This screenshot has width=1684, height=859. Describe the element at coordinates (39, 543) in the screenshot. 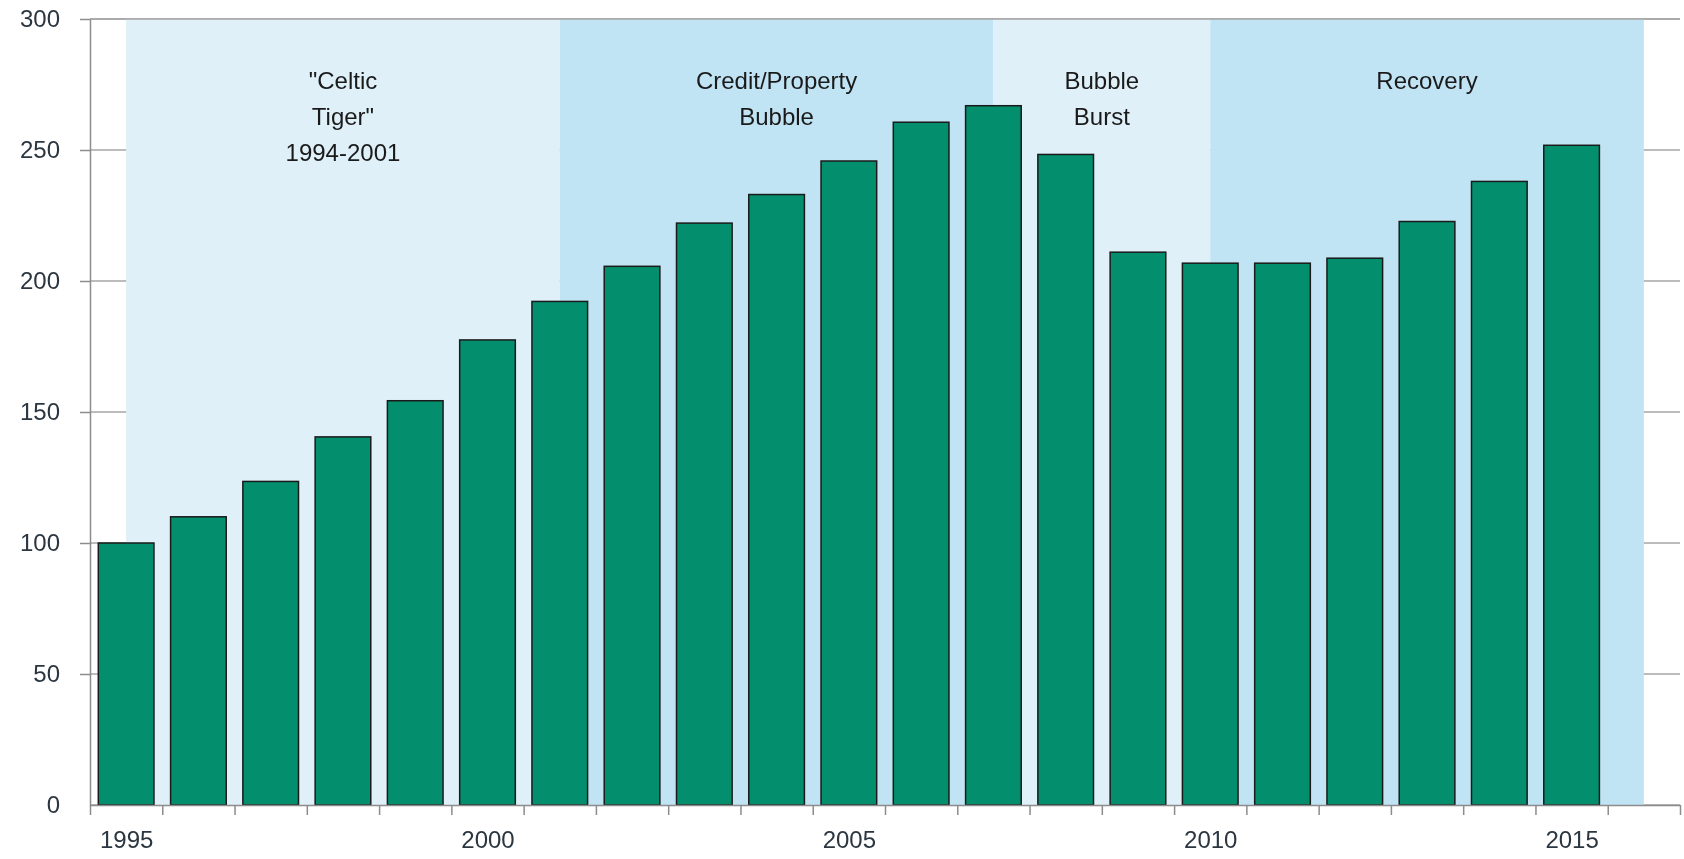

I see `y-tick-label: 100` at that location.